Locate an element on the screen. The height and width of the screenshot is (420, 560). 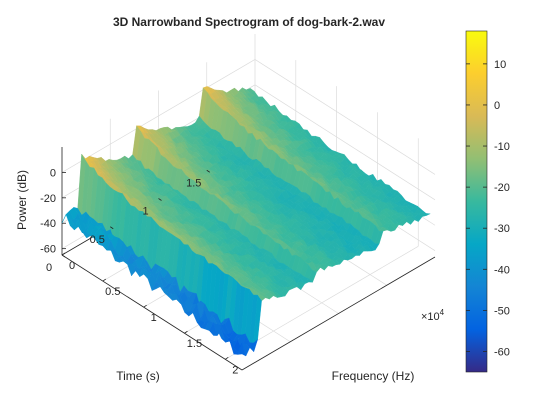
colorbar-tick-label: -30 is located at coordinates (502, 229).